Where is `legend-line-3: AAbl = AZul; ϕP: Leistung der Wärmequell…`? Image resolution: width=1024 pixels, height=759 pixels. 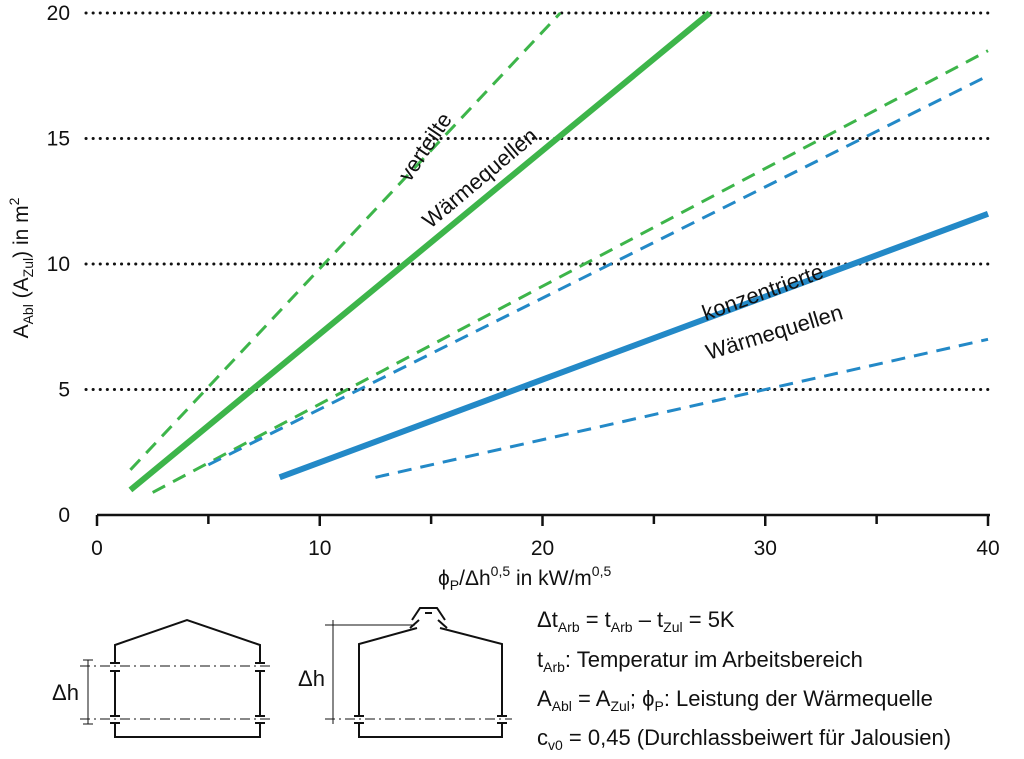
legend-line-3: AAbl = AZul; ϕP: Leistung der Wärmequell… is located at coordinates (735, 700).